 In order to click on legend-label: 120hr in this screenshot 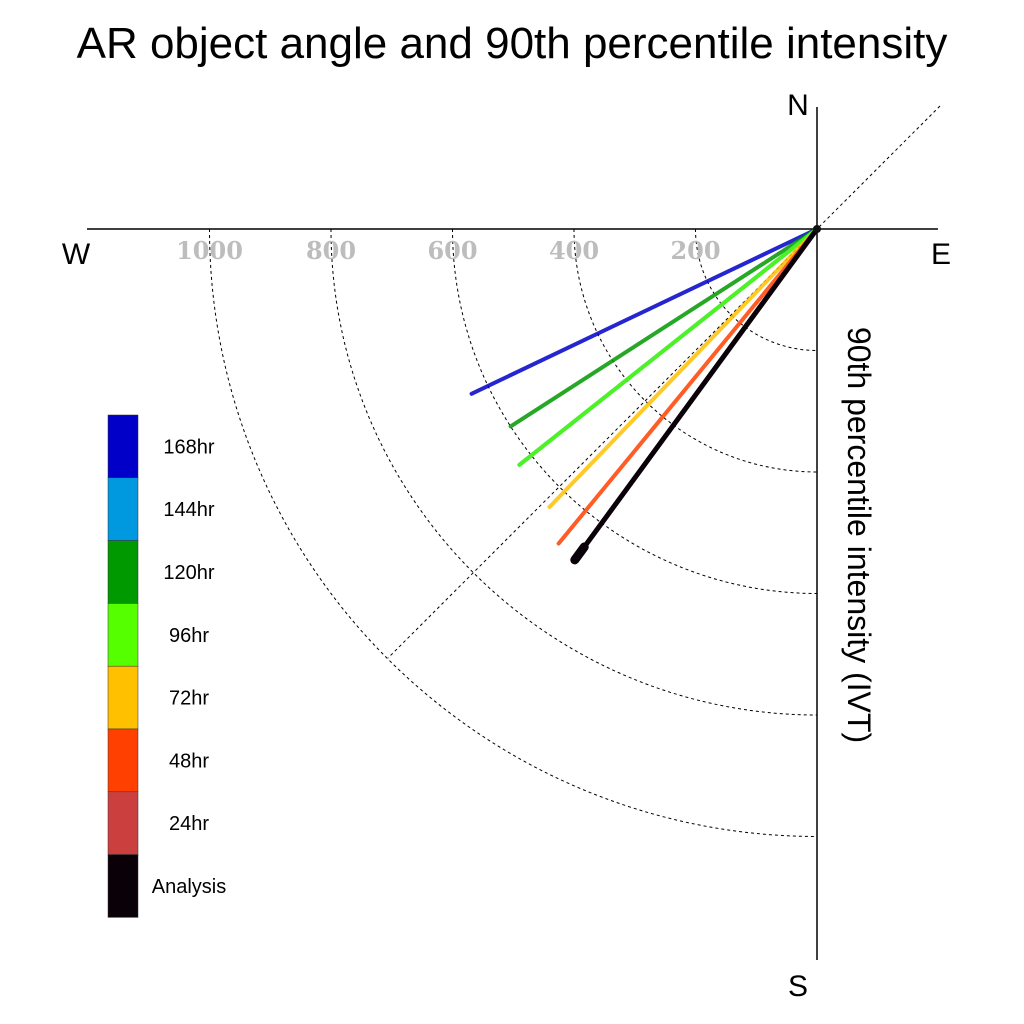, I will do `click(188, 573)`.